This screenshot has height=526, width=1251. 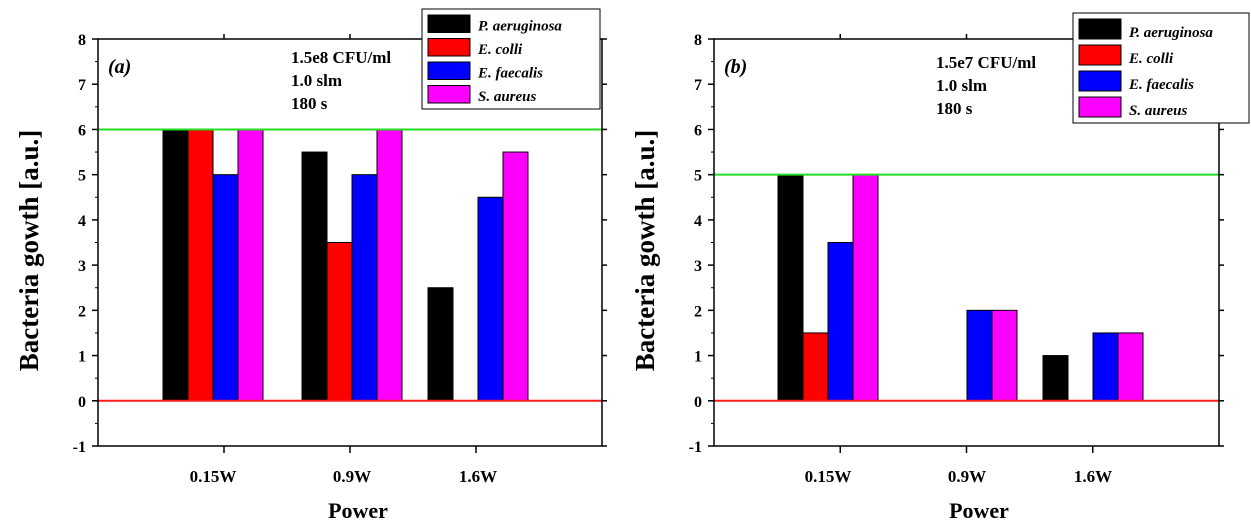 I want to click on bar-p-aeruginosa-0.9W, so click(x=314, y=276).